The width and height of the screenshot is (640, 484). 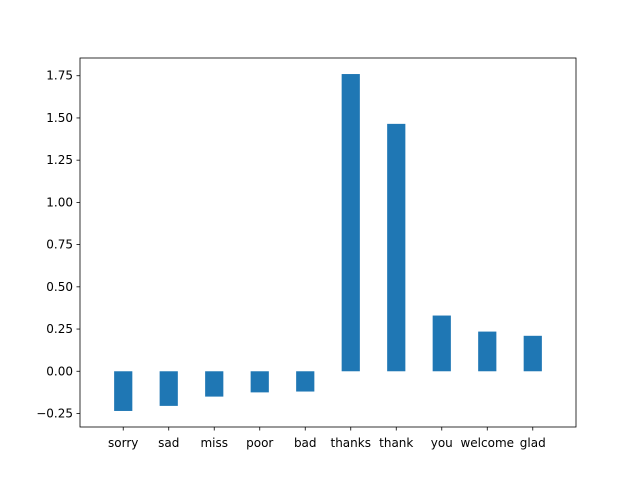 I want to click on y-tick-label: 0.50, so click(x=59, y=287).